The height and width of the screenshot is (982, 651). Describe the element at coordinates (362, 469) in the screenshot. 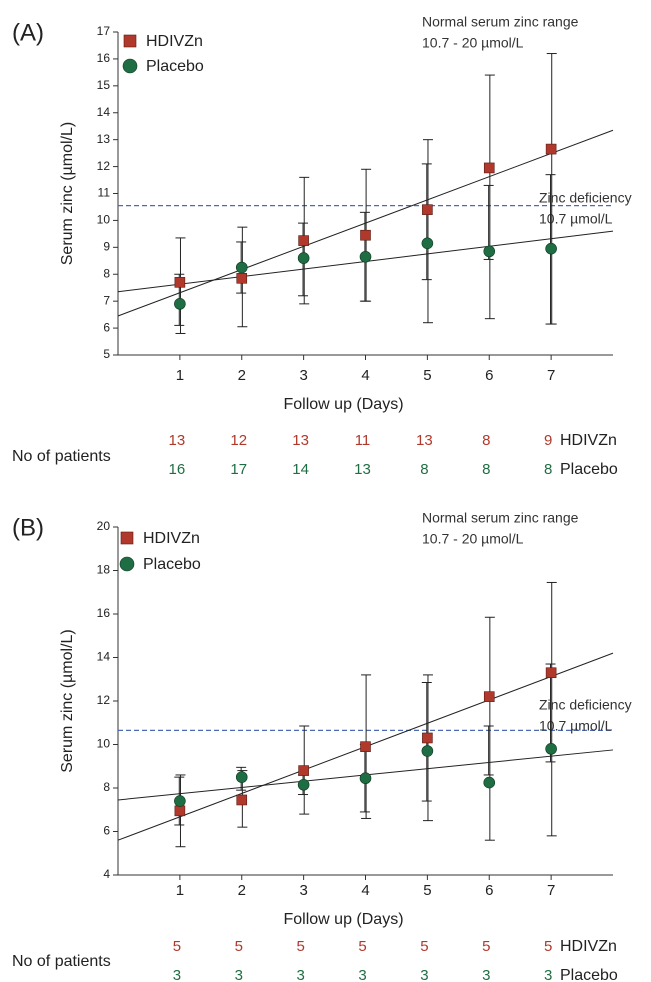

I see `patient-count-placebo: 13` at that location.